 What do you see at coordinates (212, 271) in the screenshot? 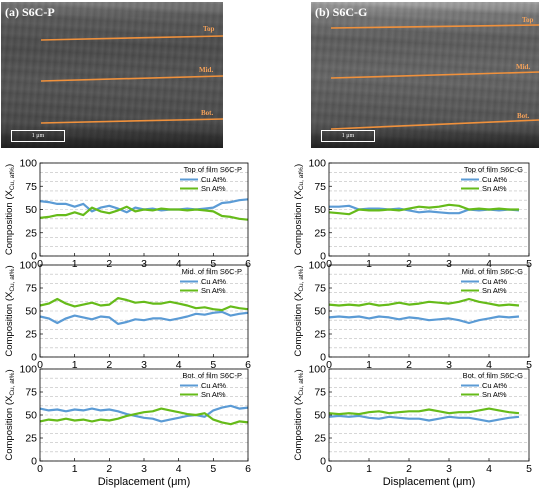
I see `chart-title: Mid. of film S6C-P` at bounding box center [212, 271].